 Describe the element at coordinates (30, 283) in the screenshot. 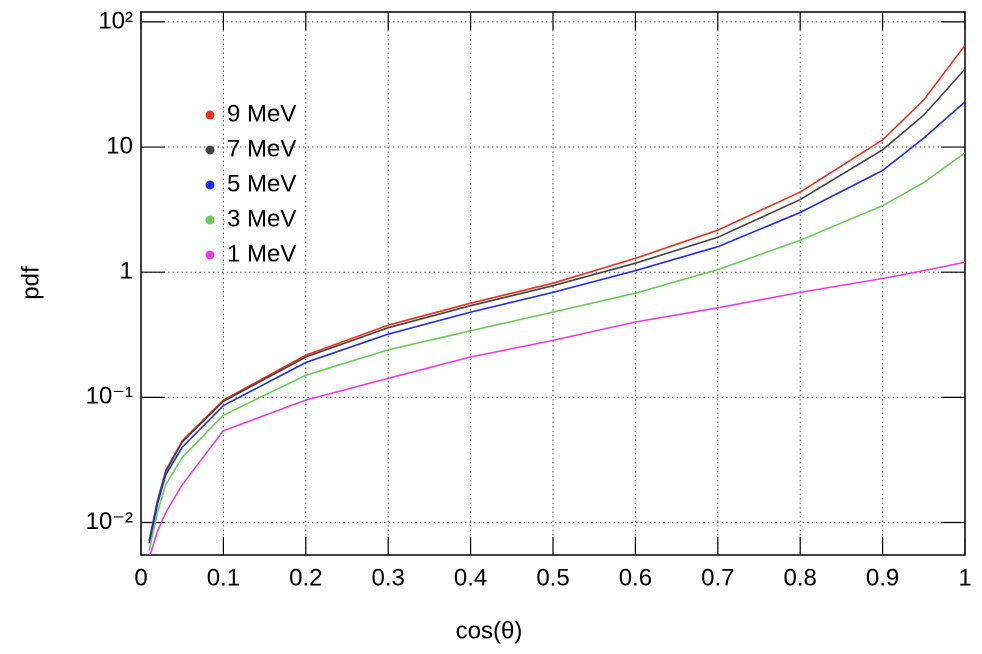

I see `y-axis-label: pdf` at that location.